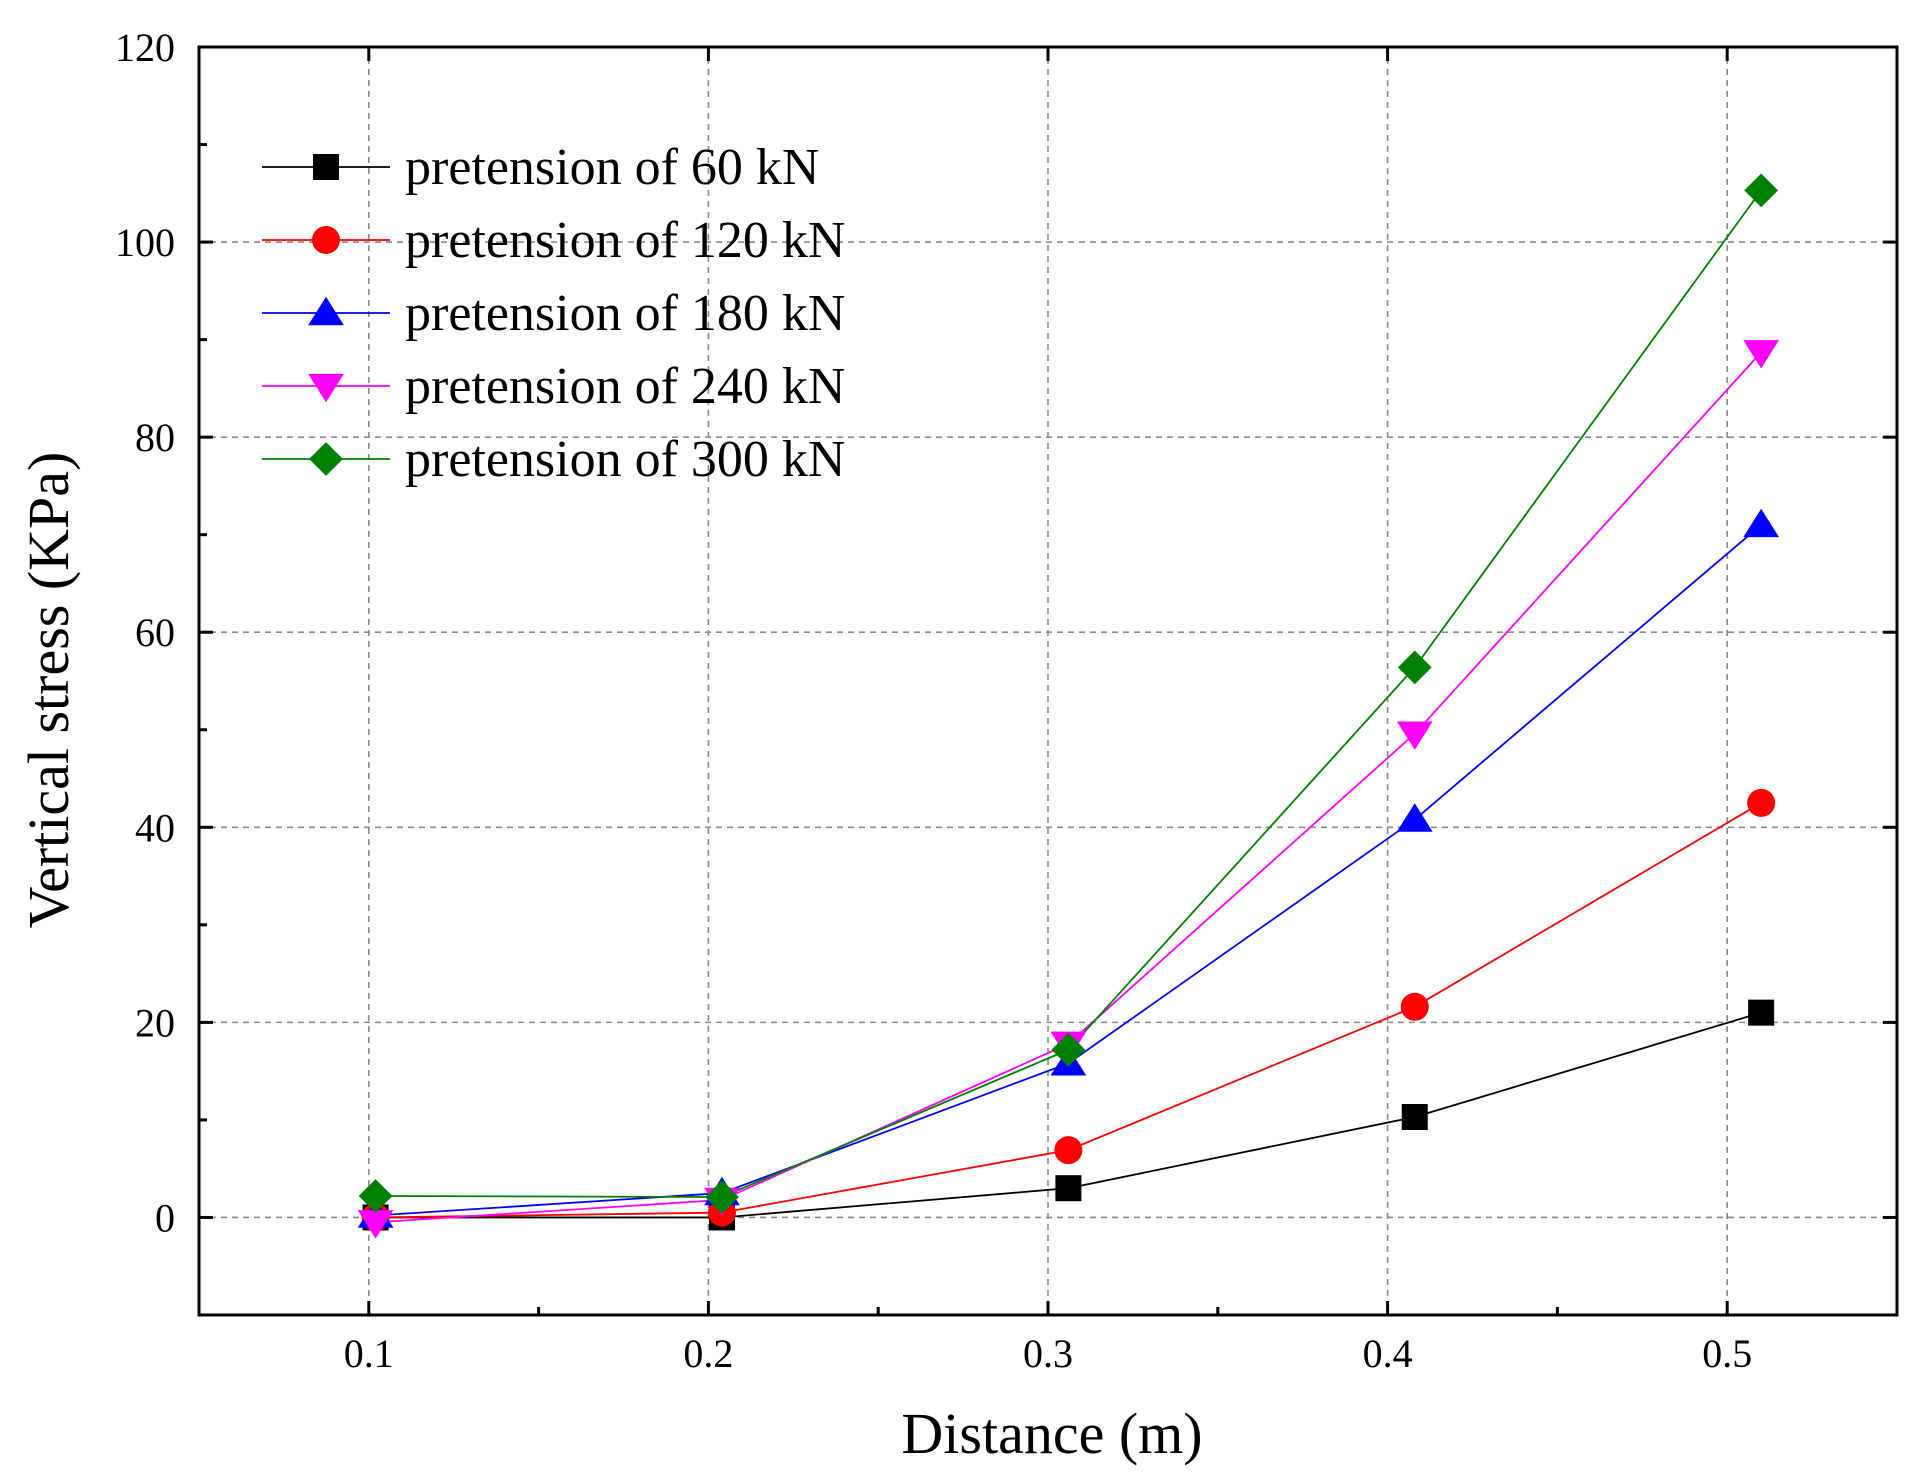  I want to click on x-tick-label: 0.4, so click(1388, 1353).